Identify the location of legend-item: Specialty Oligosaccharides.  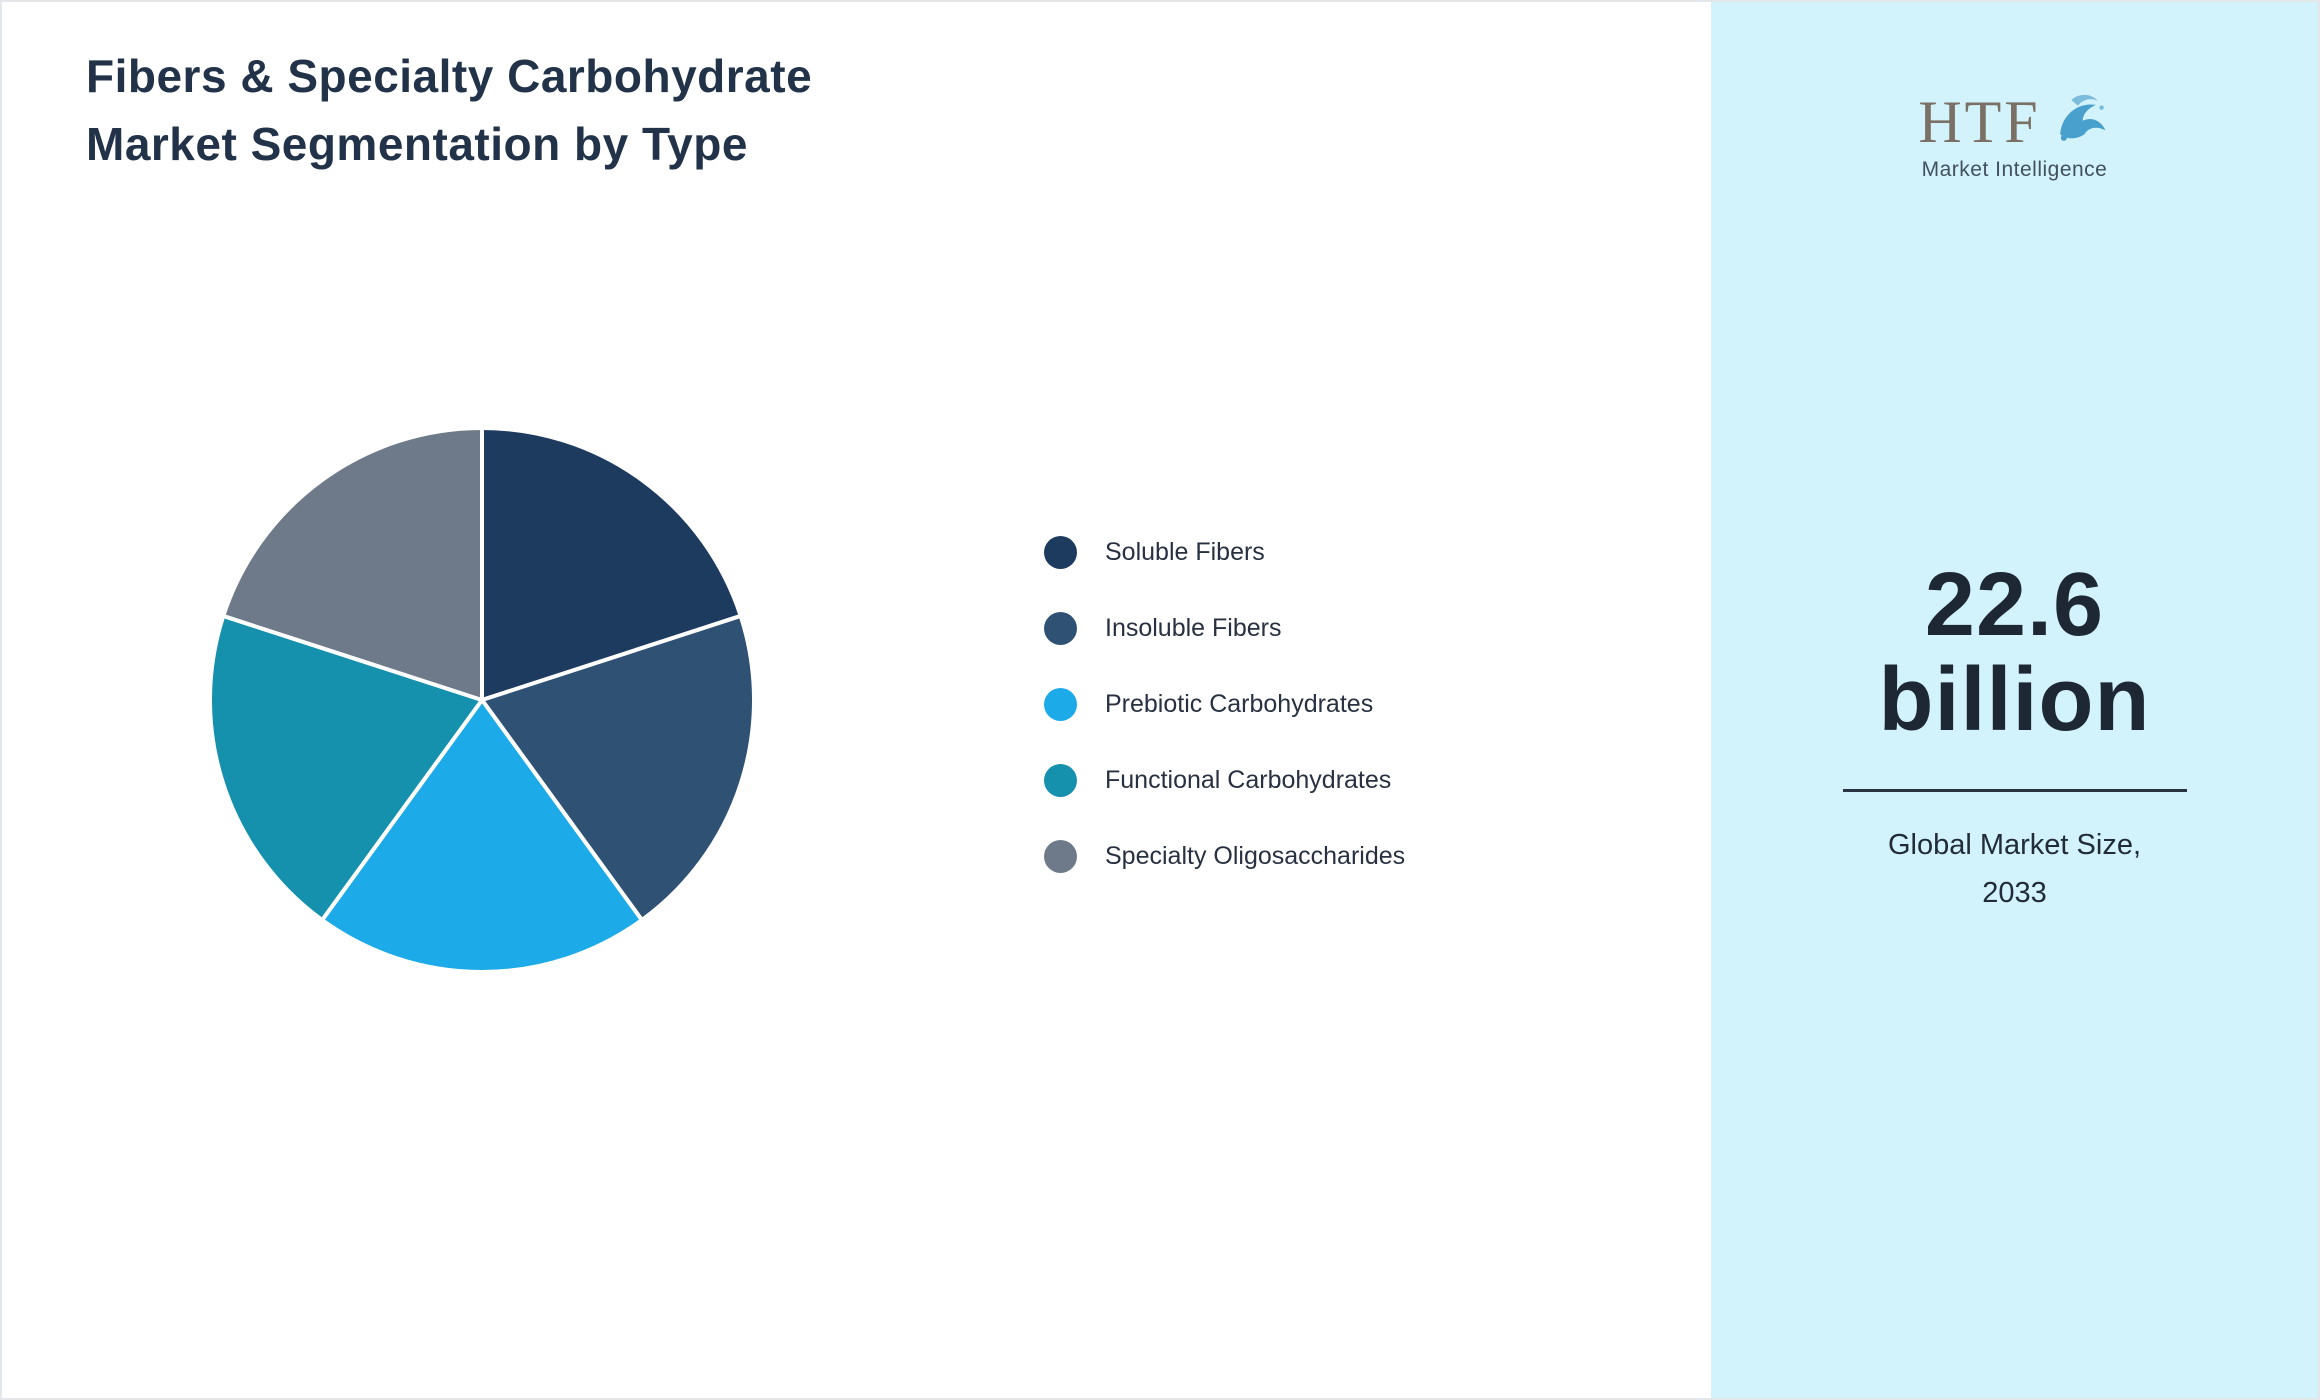
(1224, 856).